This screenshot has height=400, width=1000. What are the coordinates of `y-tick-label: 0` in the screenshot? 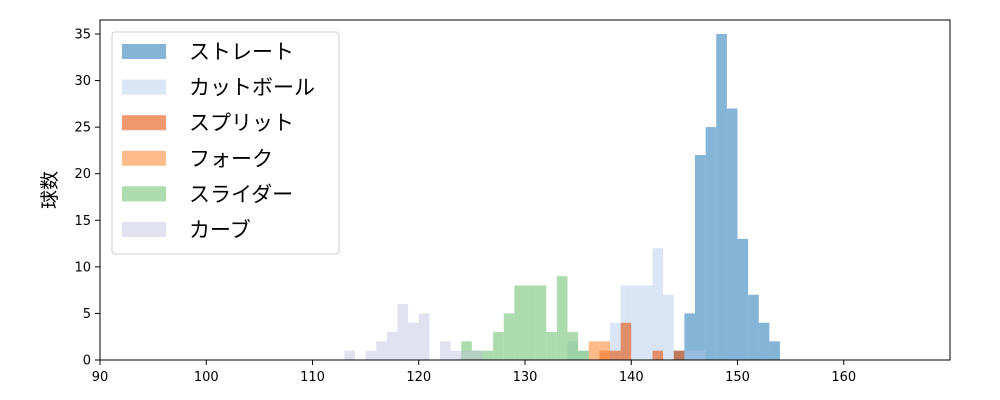 It's located at (87, 361).